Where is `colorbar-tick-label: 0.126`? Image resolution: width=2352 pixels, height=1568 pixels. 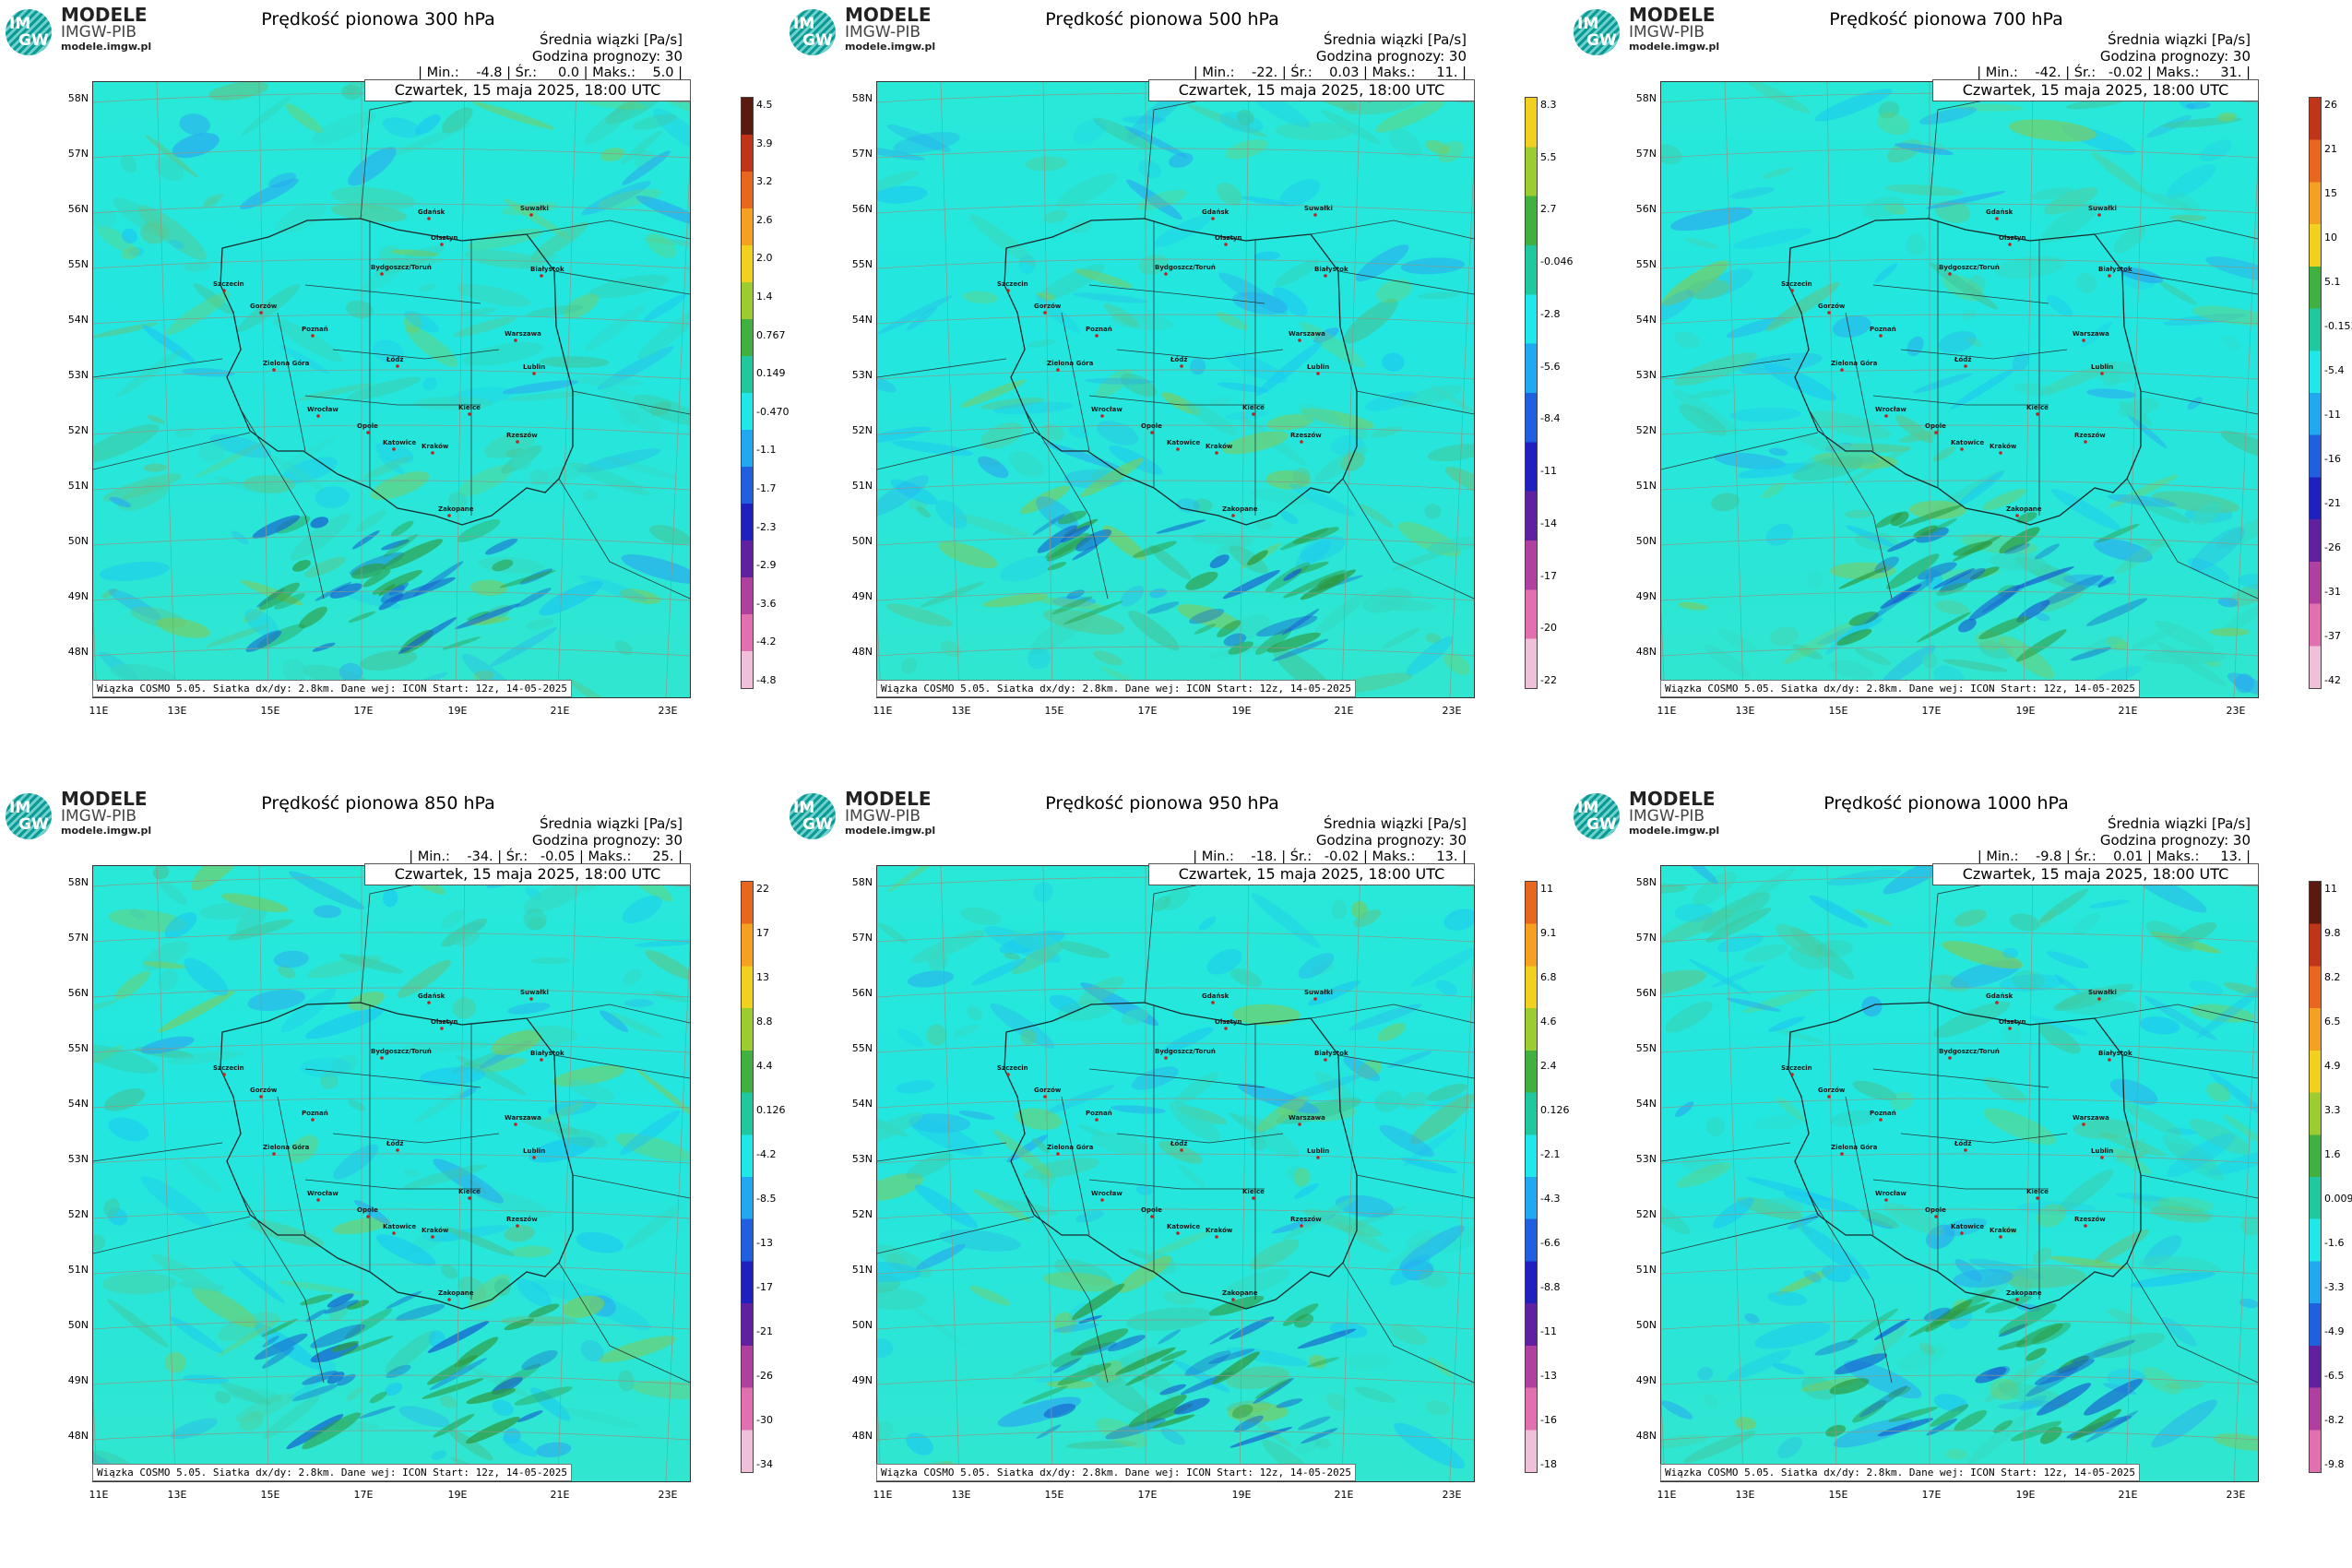
colorbar-tick-label: 0.126 is located at coordinates (1555, 1110).